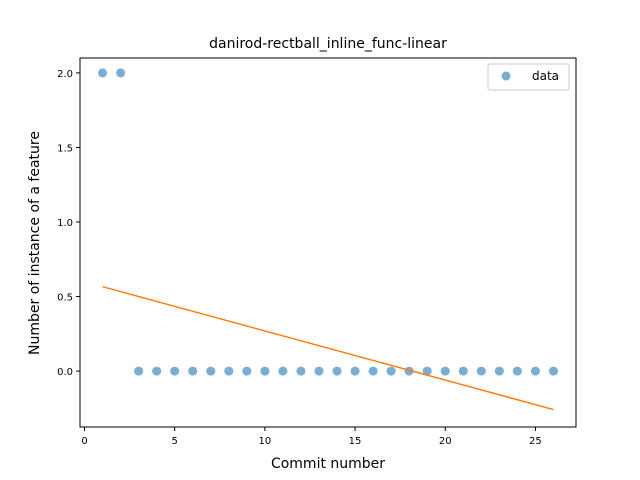  I want to click on x-axis: 0 5 10 15 20 25, so click(311, 437).